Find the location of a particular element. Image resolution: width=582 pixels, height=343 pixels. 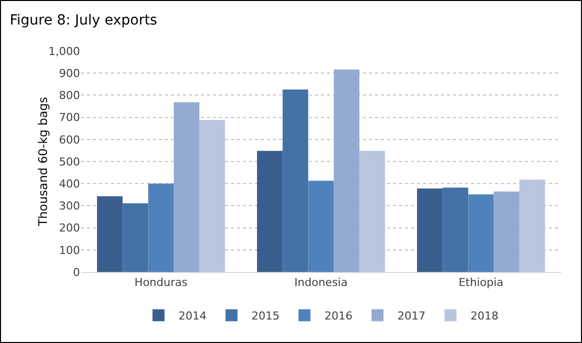

y-tick-label: 400 is located at coordinates (69, 183).